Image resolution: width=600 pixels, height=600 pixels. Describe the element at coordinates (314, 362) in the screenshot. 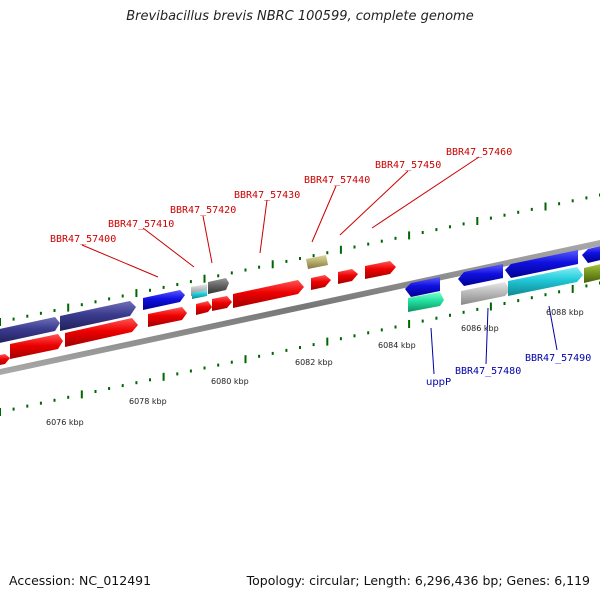

I see `scale-label-6082: 6082 kbp` at that location.